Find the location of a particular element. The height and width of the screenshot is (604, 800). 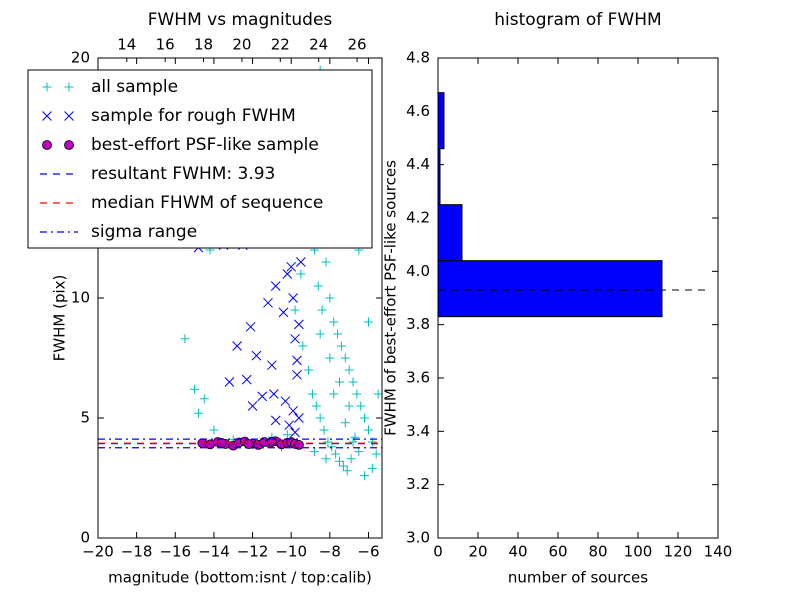

y-tick-label: 3.2 is located at coordinates (418, 484).